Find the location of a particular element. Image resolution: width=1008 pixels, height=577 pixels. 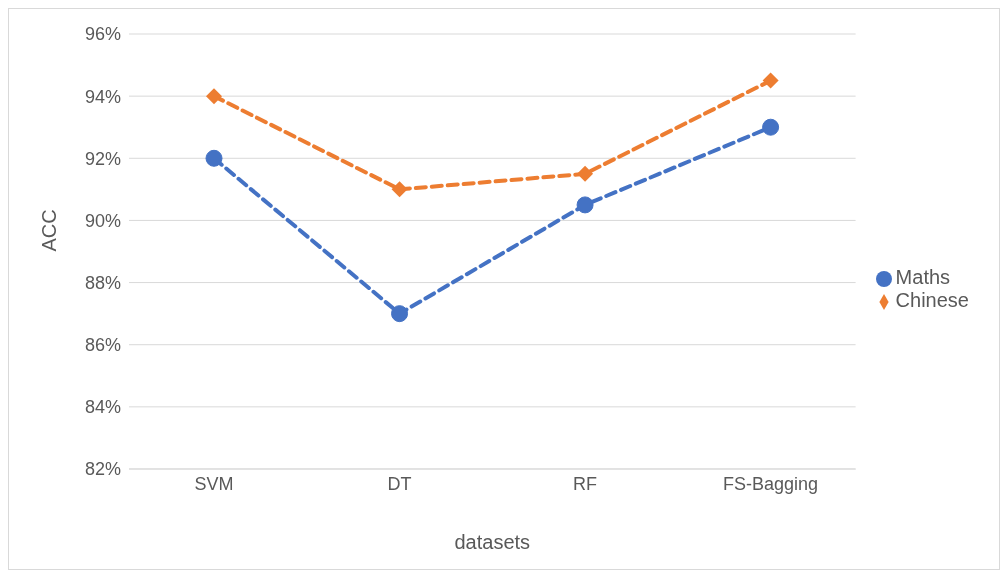

y-tick-label: 90% is located at coordinates (102, 220).